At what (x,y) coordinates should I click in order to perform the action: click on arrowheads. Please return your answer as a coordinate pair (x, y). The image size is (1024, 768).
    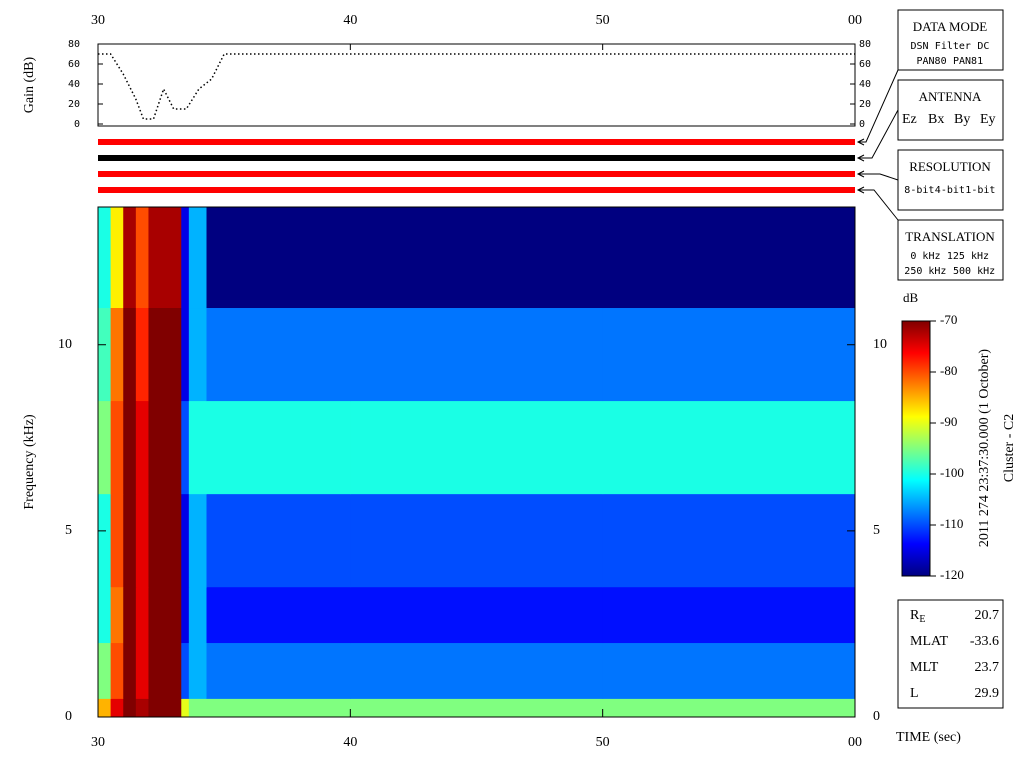
    Looking at the image, I should click on (860, 166).